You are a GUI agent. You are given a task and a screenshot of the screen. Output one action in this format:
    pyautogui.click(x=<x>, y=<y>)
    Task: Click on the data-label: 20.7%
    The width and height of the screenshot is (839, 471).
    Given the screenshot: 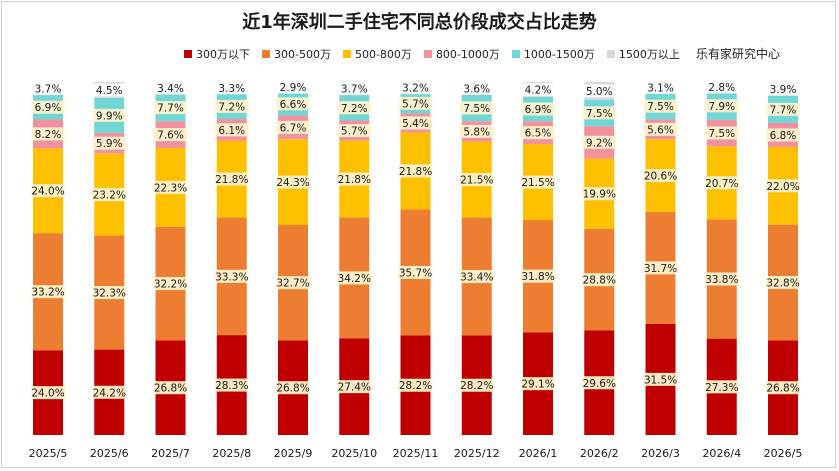 What is the action you would take?
    pyautogui.click(x=721, y=184)
    